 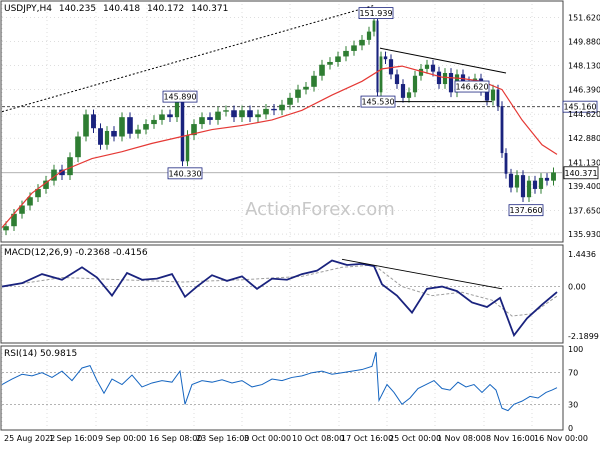 I want to click on symbol-label: USDJPY,H4, so click(x=28, y=9).